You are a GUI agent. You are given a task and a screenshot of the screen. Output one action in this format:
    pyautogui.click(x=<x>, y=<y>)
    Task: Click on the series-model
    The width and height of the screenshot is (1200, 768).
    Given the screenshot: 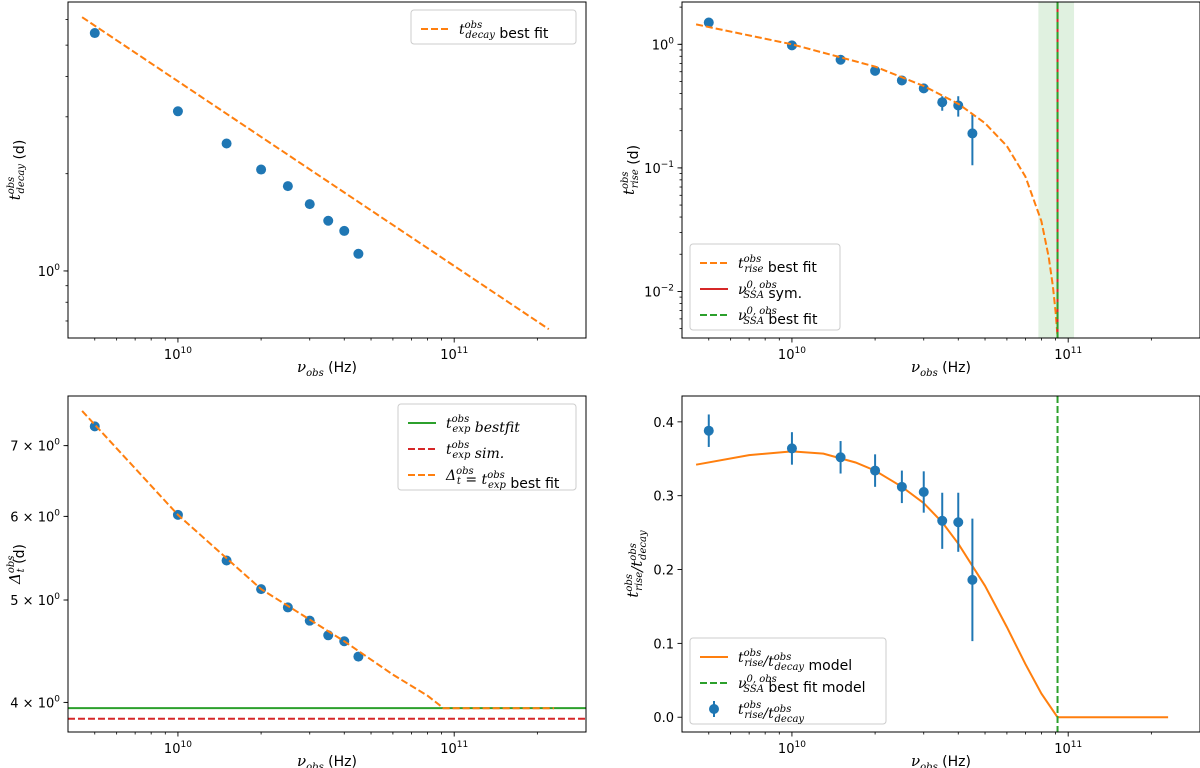 What is the action you would take?
    pyautogui.click(x=932, y=584)
    